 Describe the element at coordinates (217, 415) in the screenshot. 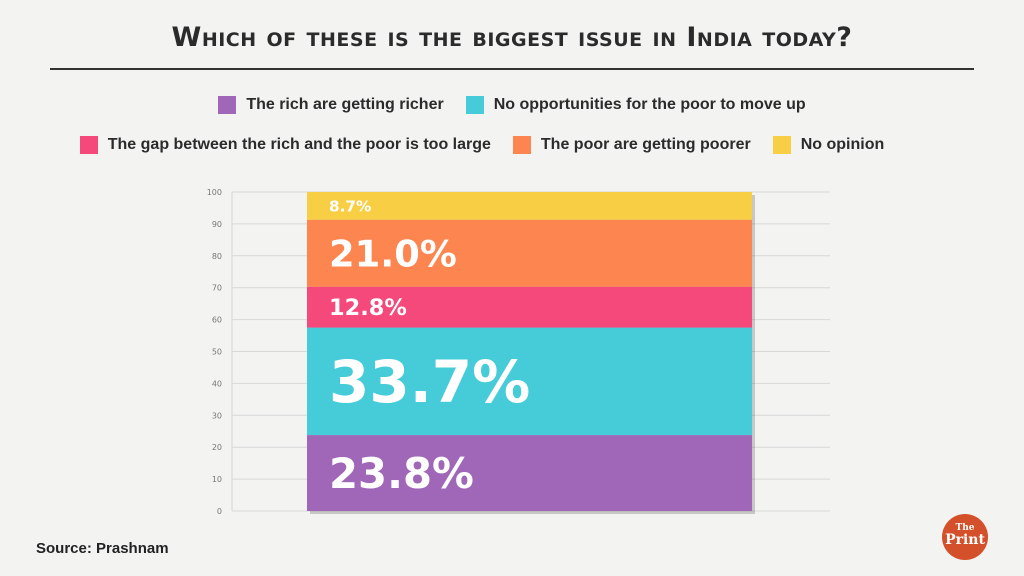

I see `y-tick-label: 30` at that location.